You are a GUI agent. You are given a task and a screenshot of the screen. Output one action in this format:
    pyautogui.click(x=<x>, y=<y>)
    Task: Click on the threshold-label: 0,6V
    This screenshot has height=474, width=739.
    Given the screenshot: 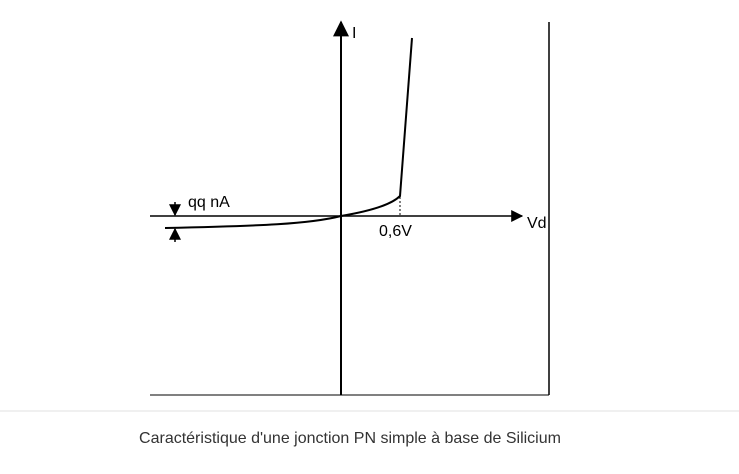 What is the action you would take?
    pyautogui.click(x=395, y=231)
    